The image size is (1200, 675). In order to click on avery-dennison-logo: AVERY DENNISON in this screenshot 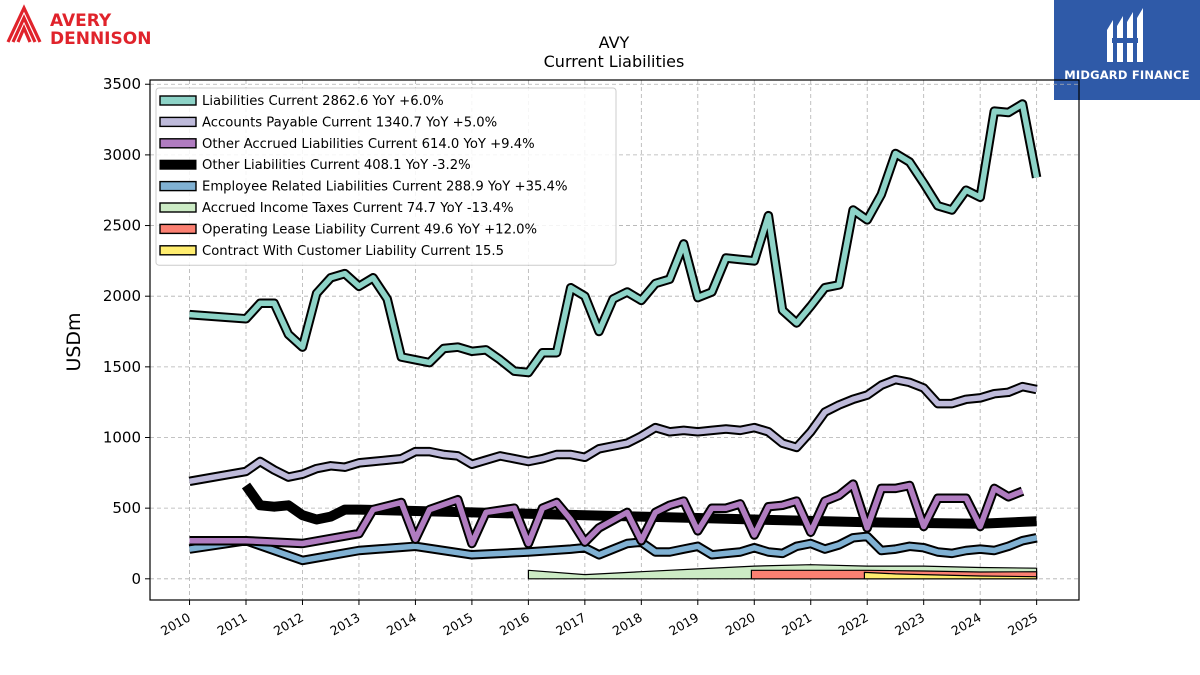, I will do `click(89, 26)`.